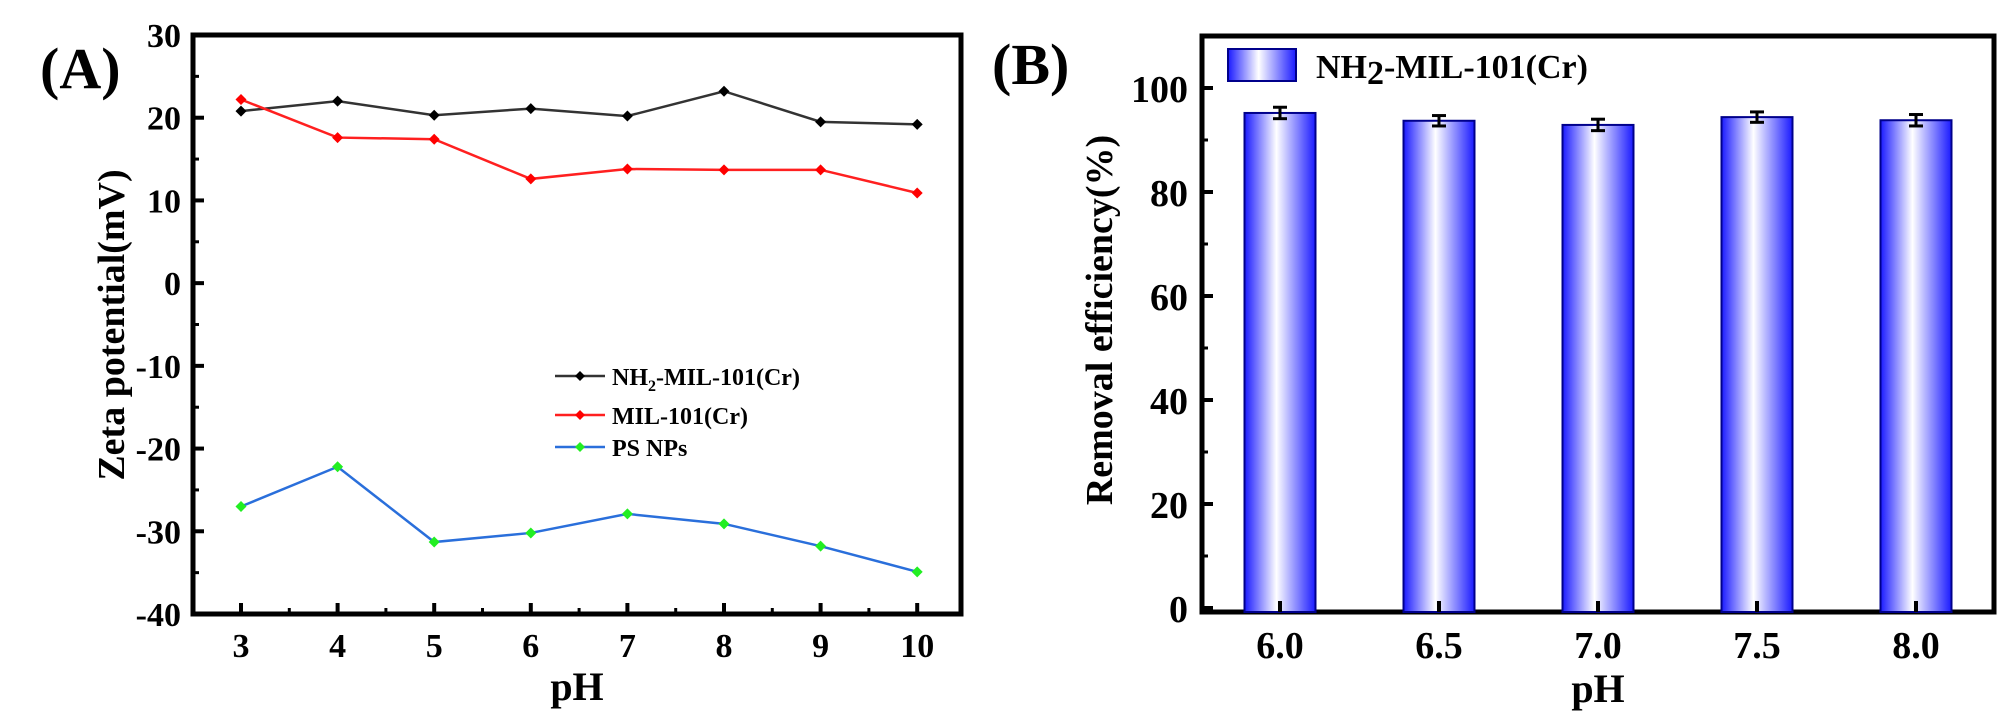 The height and width of the screenshot is (726, 2000). What do you see at coordinates (1598, 646) in the screenshot?
I see `panel-b-x-tick-label: 7.0` at bounding box center [1598, 646].